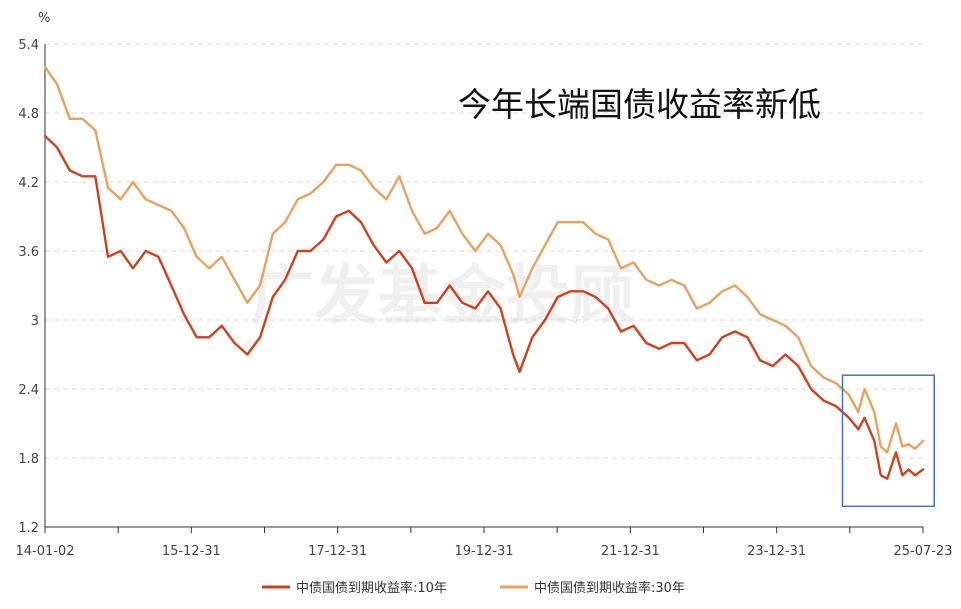 The image size is (961, 609). Describe the element at coordinates (191, 551) in the screenshot. I see `x-tick-label: 15-12-31` at that location.